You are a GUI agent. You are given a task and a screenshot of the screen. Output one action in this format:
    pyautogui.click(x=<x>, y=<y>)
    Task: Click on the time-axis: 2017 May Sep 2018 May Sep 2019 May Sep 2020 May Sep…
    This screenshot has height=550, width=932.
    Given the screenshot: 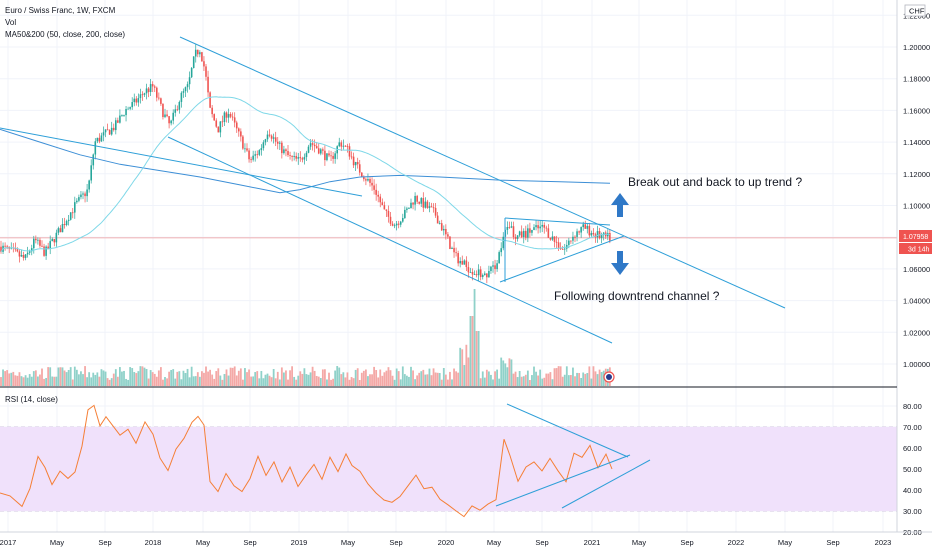 What is the action you would take?
    pyautogui.click(x=445, y=542)
    